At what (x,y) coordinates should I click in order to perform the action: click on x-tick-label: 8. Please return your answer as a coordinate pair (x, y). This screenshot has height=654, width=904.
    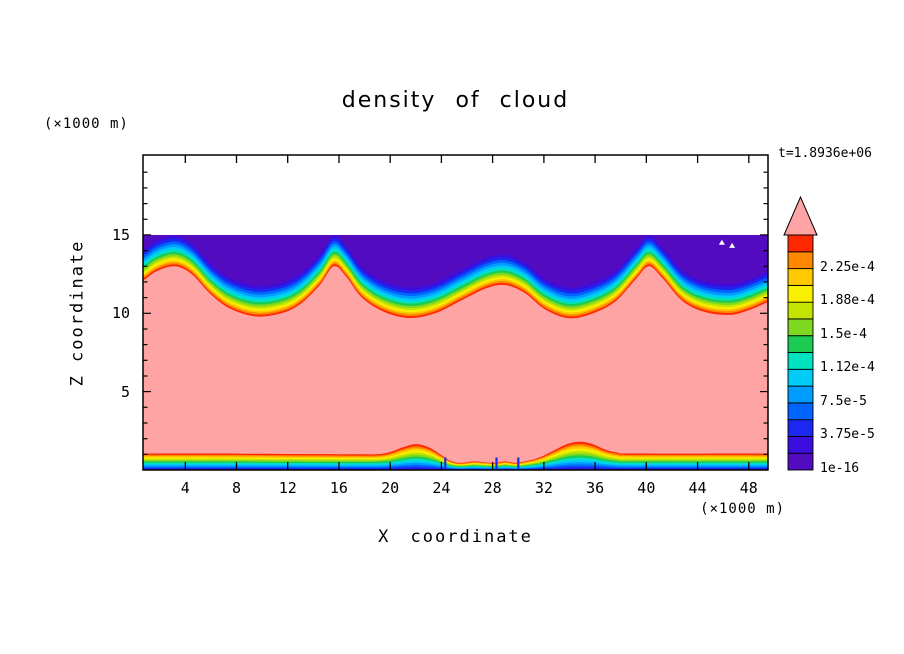
    Looking at the image, I should click on (236, 488).